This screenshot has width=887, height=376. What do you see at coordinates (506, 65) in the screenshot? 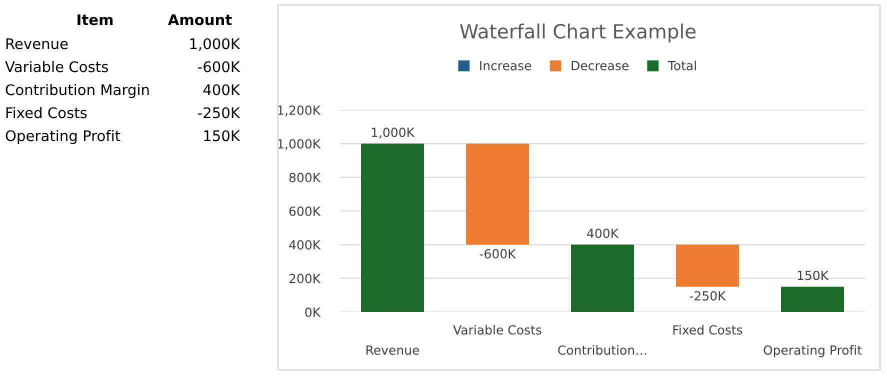
I see `legend-label: Increase` at bounding box center [506, 65].